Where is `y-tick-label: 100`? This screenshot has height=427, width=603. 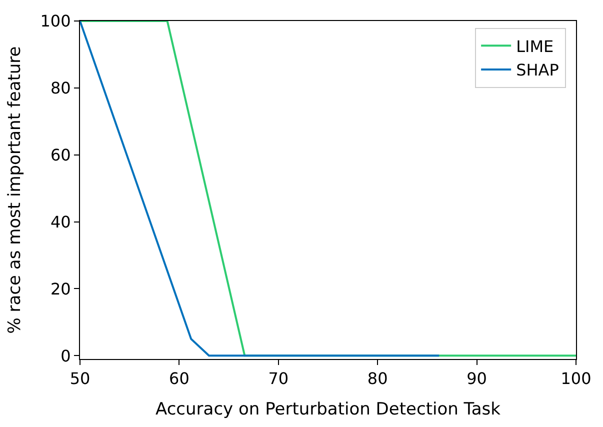 y-tick-label: 100 is located at coordinates (55, 21).